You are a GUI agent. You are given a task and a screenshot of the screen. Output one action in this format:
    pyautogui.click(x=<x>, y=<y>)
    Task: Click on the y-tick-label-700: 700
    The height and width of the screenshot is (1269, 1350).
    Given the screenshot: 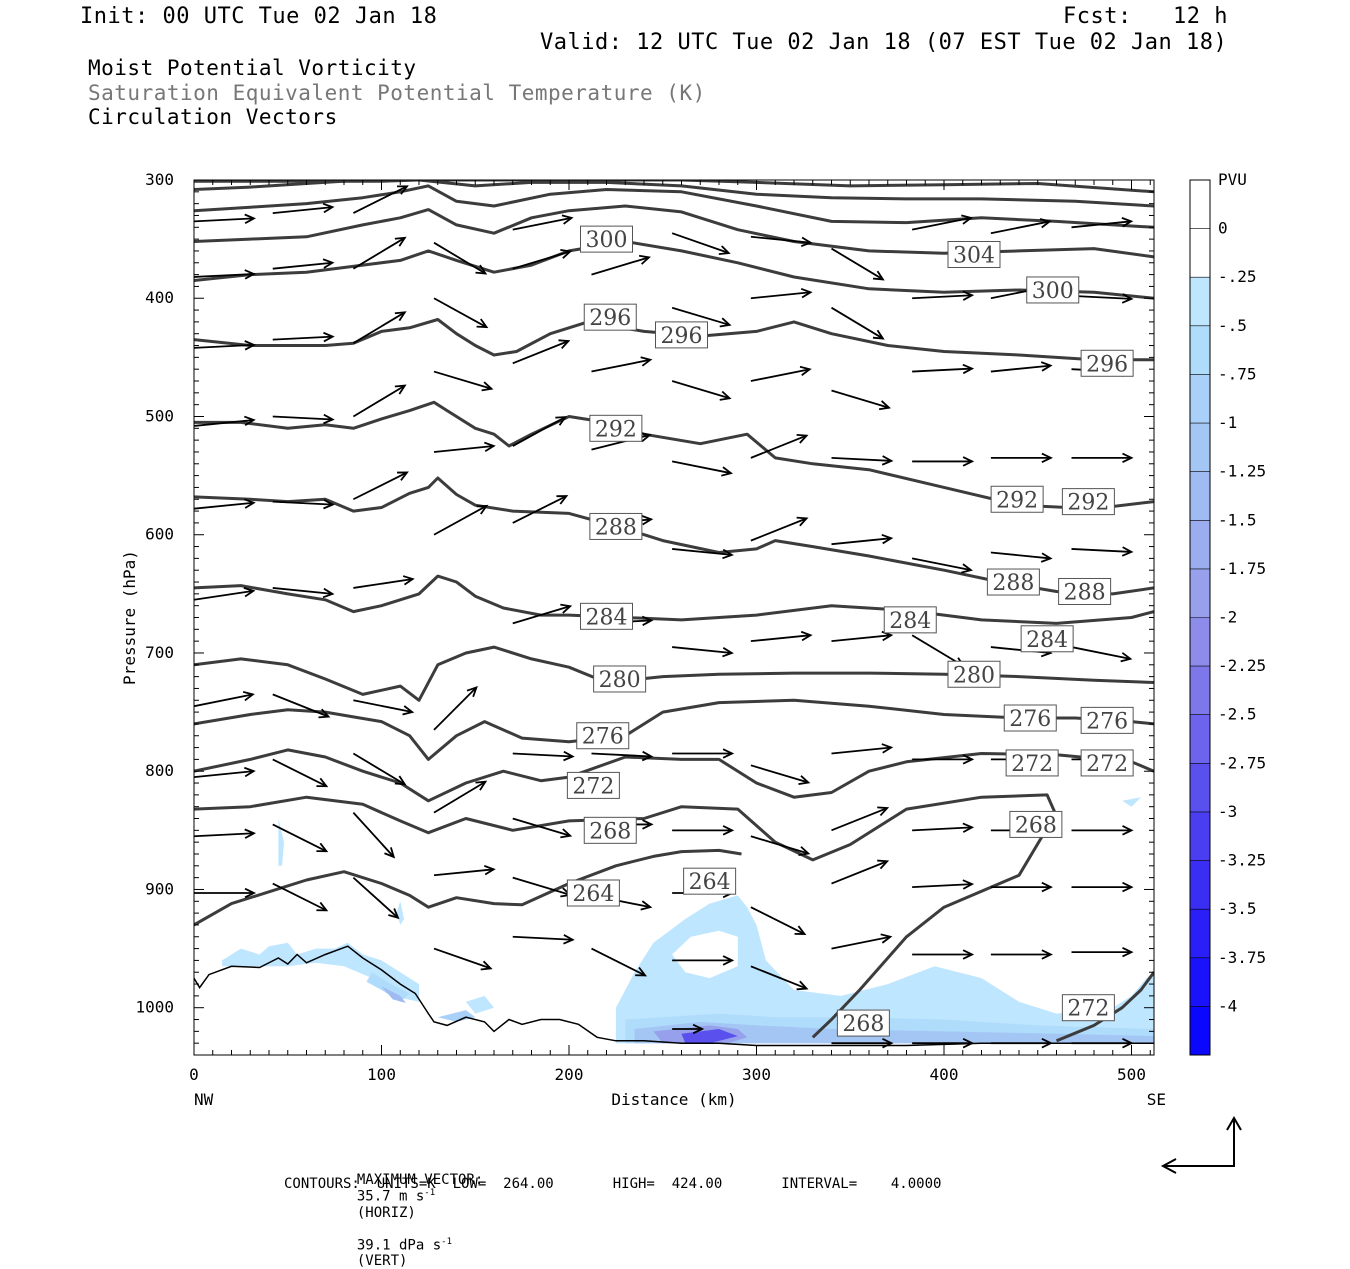 What is the action you would take?
    pyautogui.click(x=159, y=652)
    